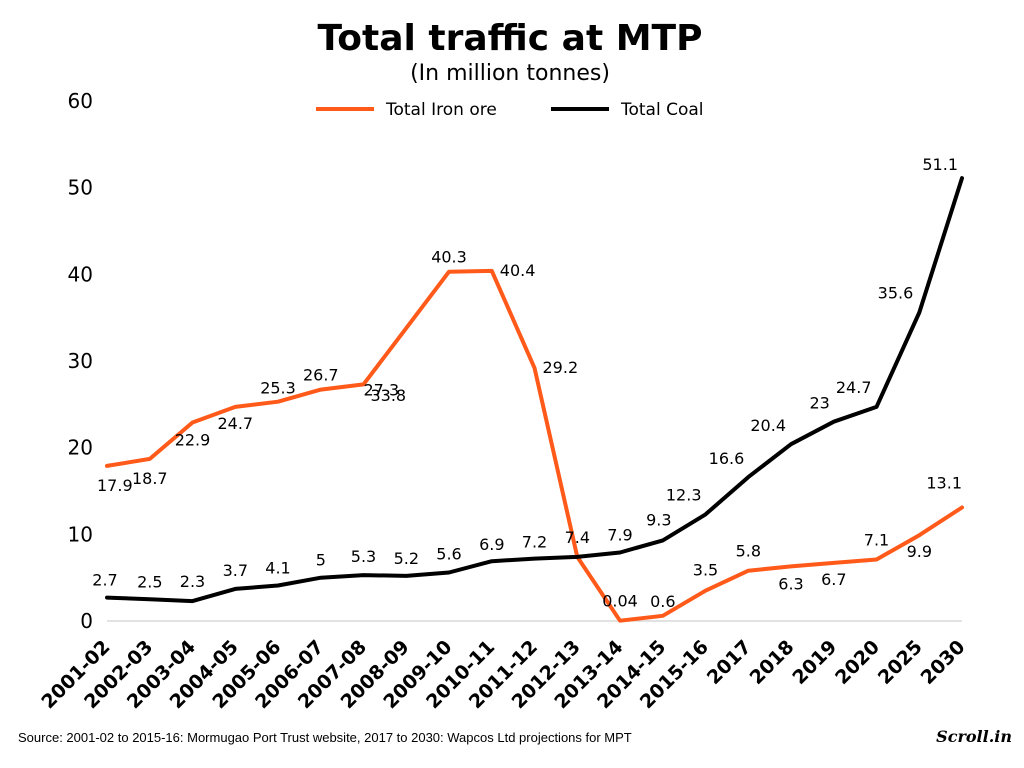  What do you see at coordinates (510, 110) in the screenshot?
I see `legend: Total Iron ore Total Coal` at bounding box center [510, 110].